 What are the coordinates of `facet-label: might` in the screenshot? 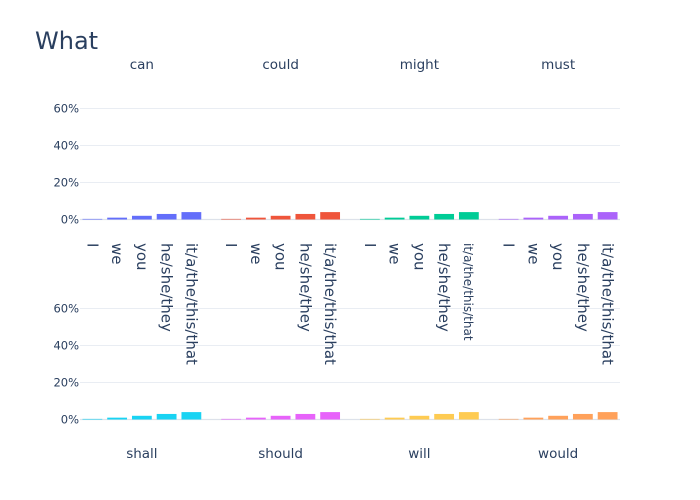 It's located at (419, 65).